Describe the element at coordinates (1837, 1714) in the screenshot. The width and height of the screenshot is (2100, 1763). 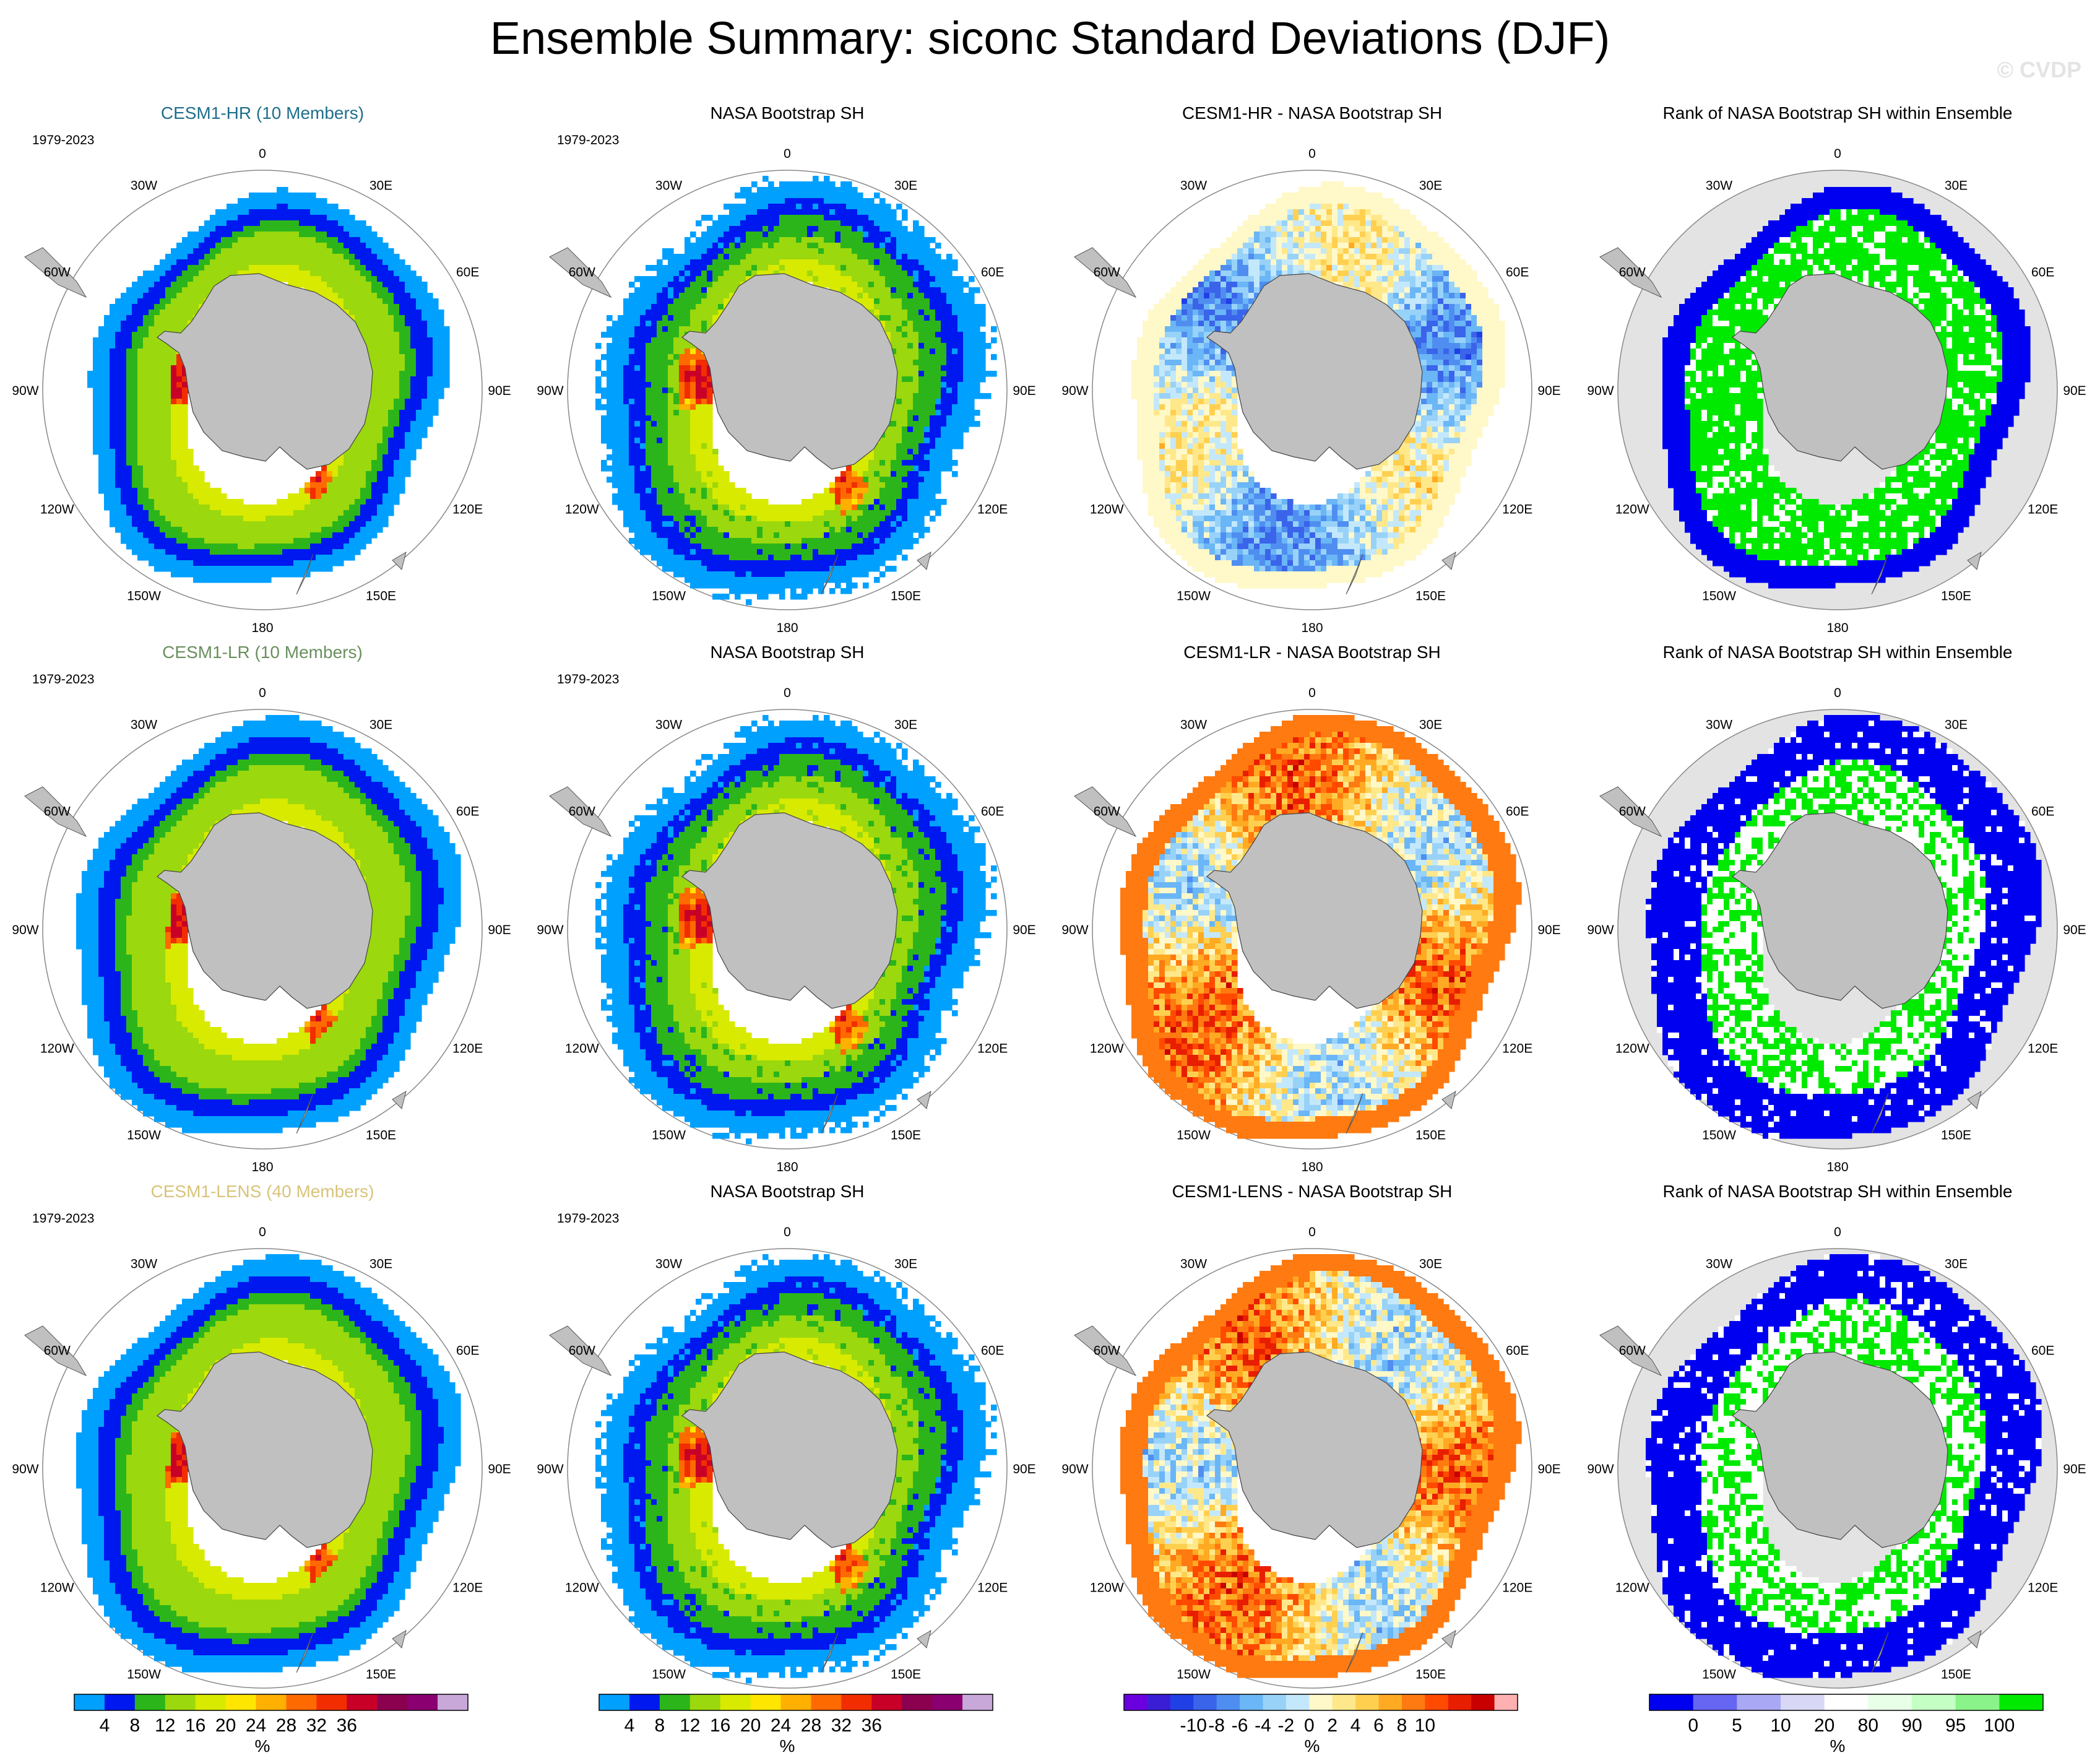
I see `colorbar-svg: 051020809095100` at that location.